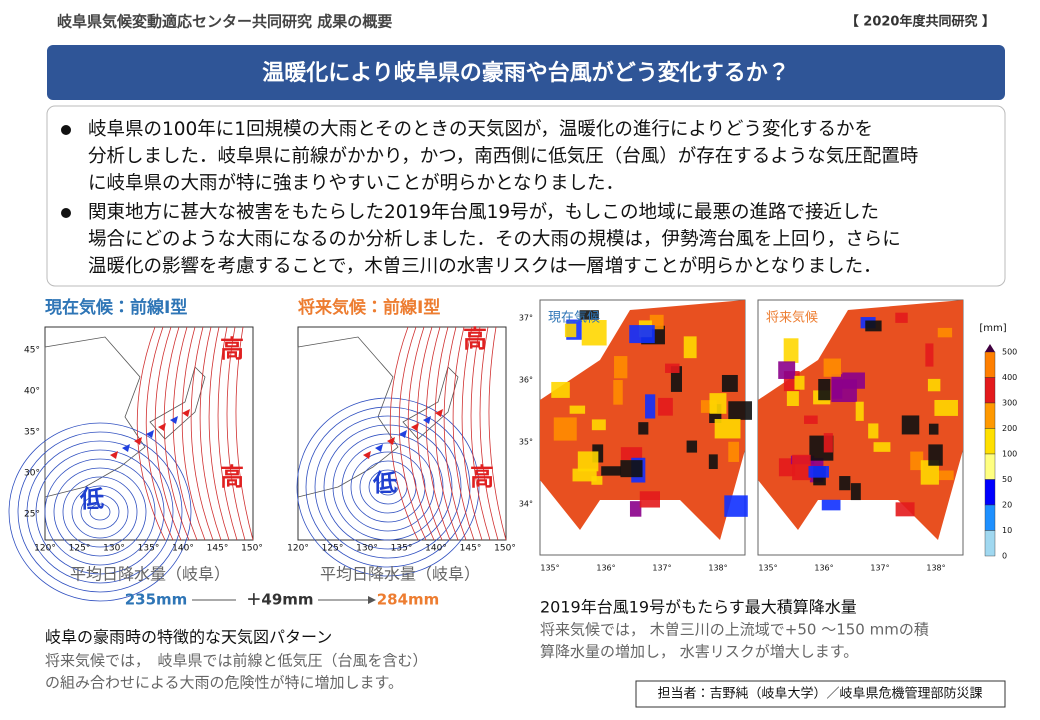  Describe the element at coordinates (224, 22) in the screenshot. I see `header-title: 岐阜県気候変動適応センター共同研究 成果の概要` at that location.